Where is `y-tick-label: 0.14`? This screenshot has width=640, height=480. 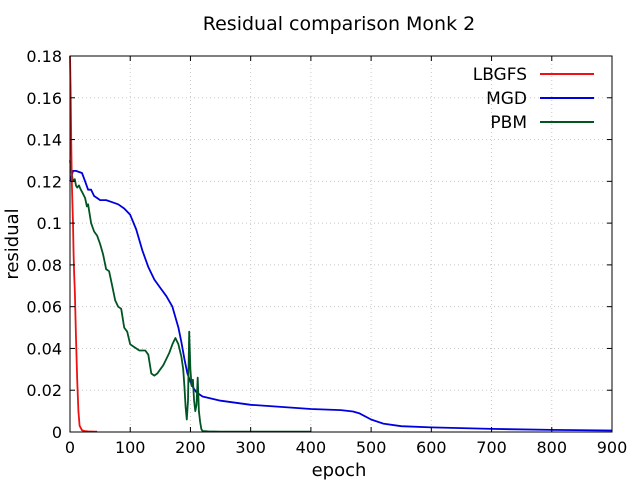
y-tick-label: 0.14 is located at coordinates (44, 140).